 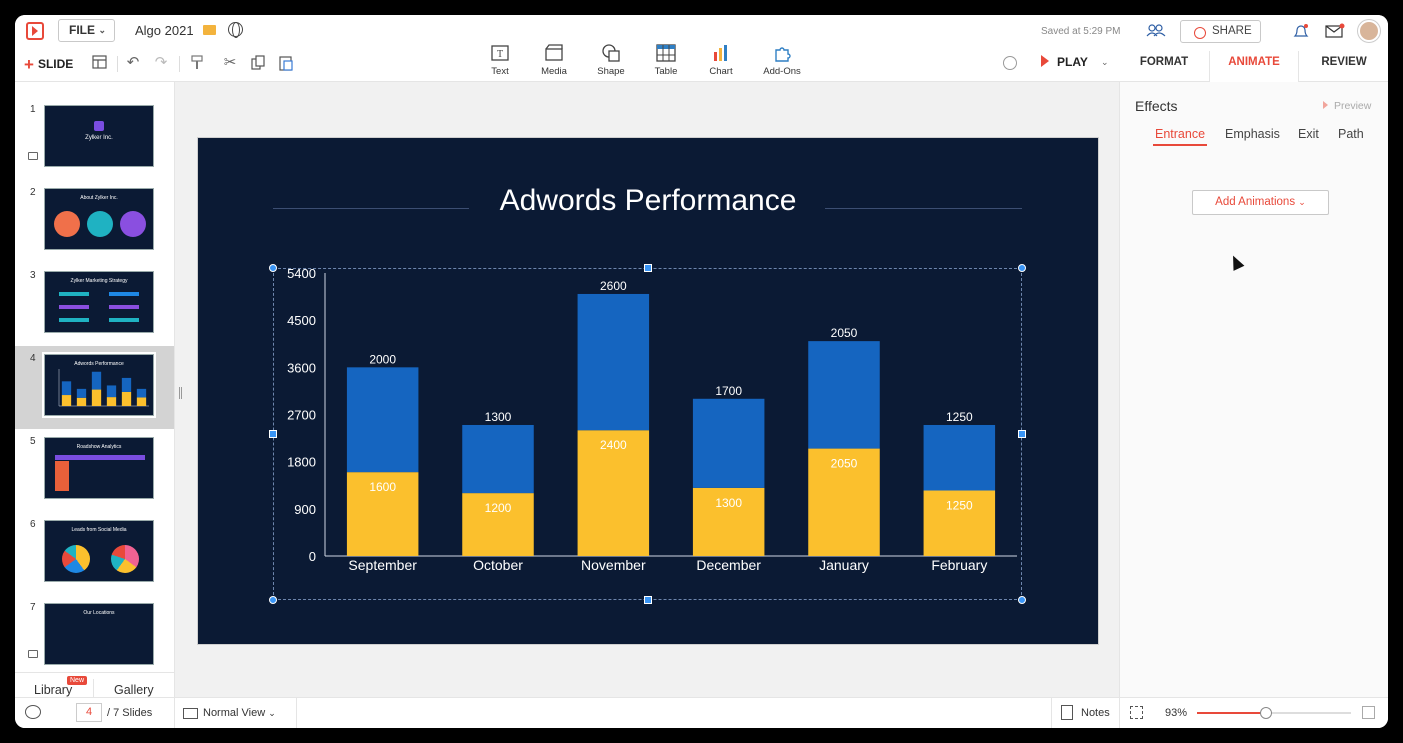 I want to click on effects-heading: Effects, so click(x=1156, y=106).